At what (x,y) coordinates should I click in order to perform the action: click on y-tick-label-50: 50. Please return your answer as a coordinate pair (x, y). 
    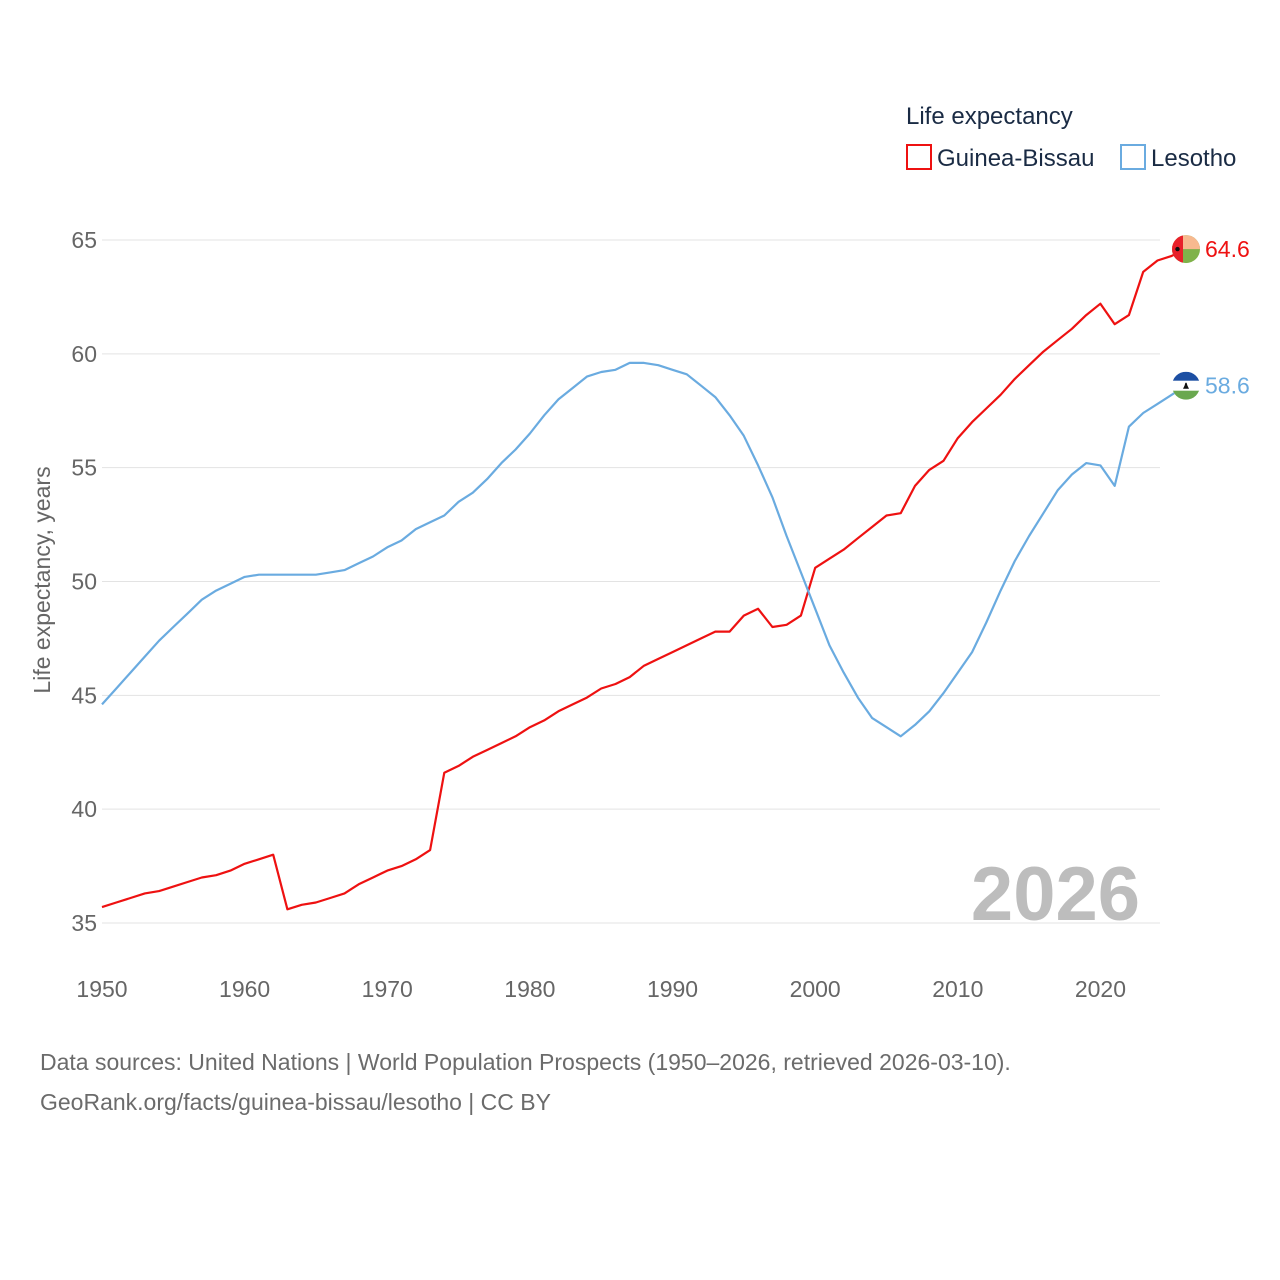
    Looking at the image, I should click on (84, 582).